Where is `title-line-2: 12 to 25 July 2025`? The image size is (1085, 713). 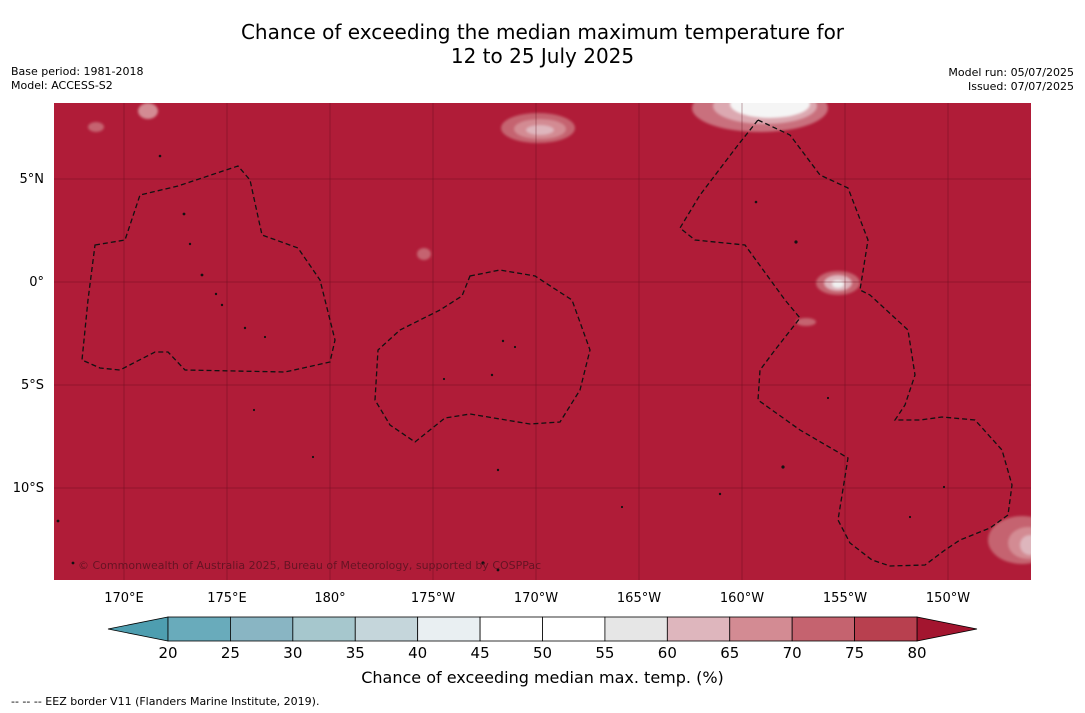 title-line-2: 12 to 25 July 2025 is located at coordinates (542, 56).